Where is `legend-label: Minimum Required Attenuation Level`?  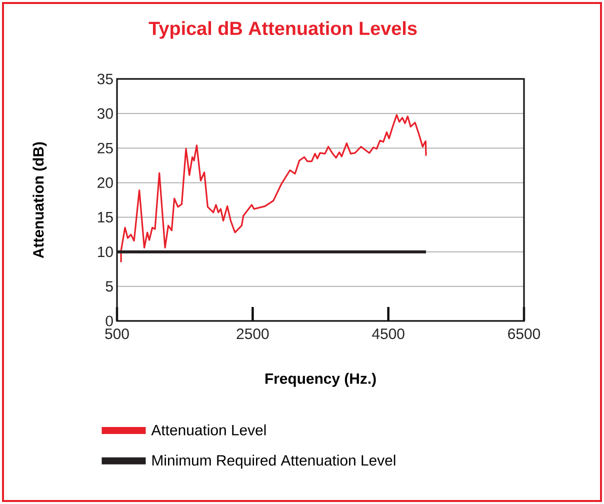 legend-label: Minimum Required Attenuation Level is located at coordinates (274, 461).